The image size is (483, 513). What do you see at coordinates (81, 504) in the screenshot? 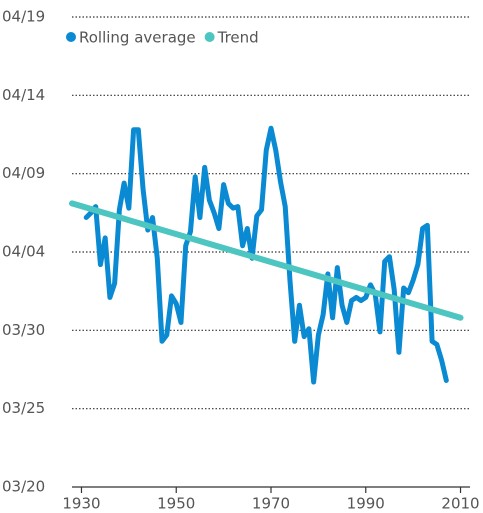
I see `x-tick-label: 1930` at bounding box center [81, 504].